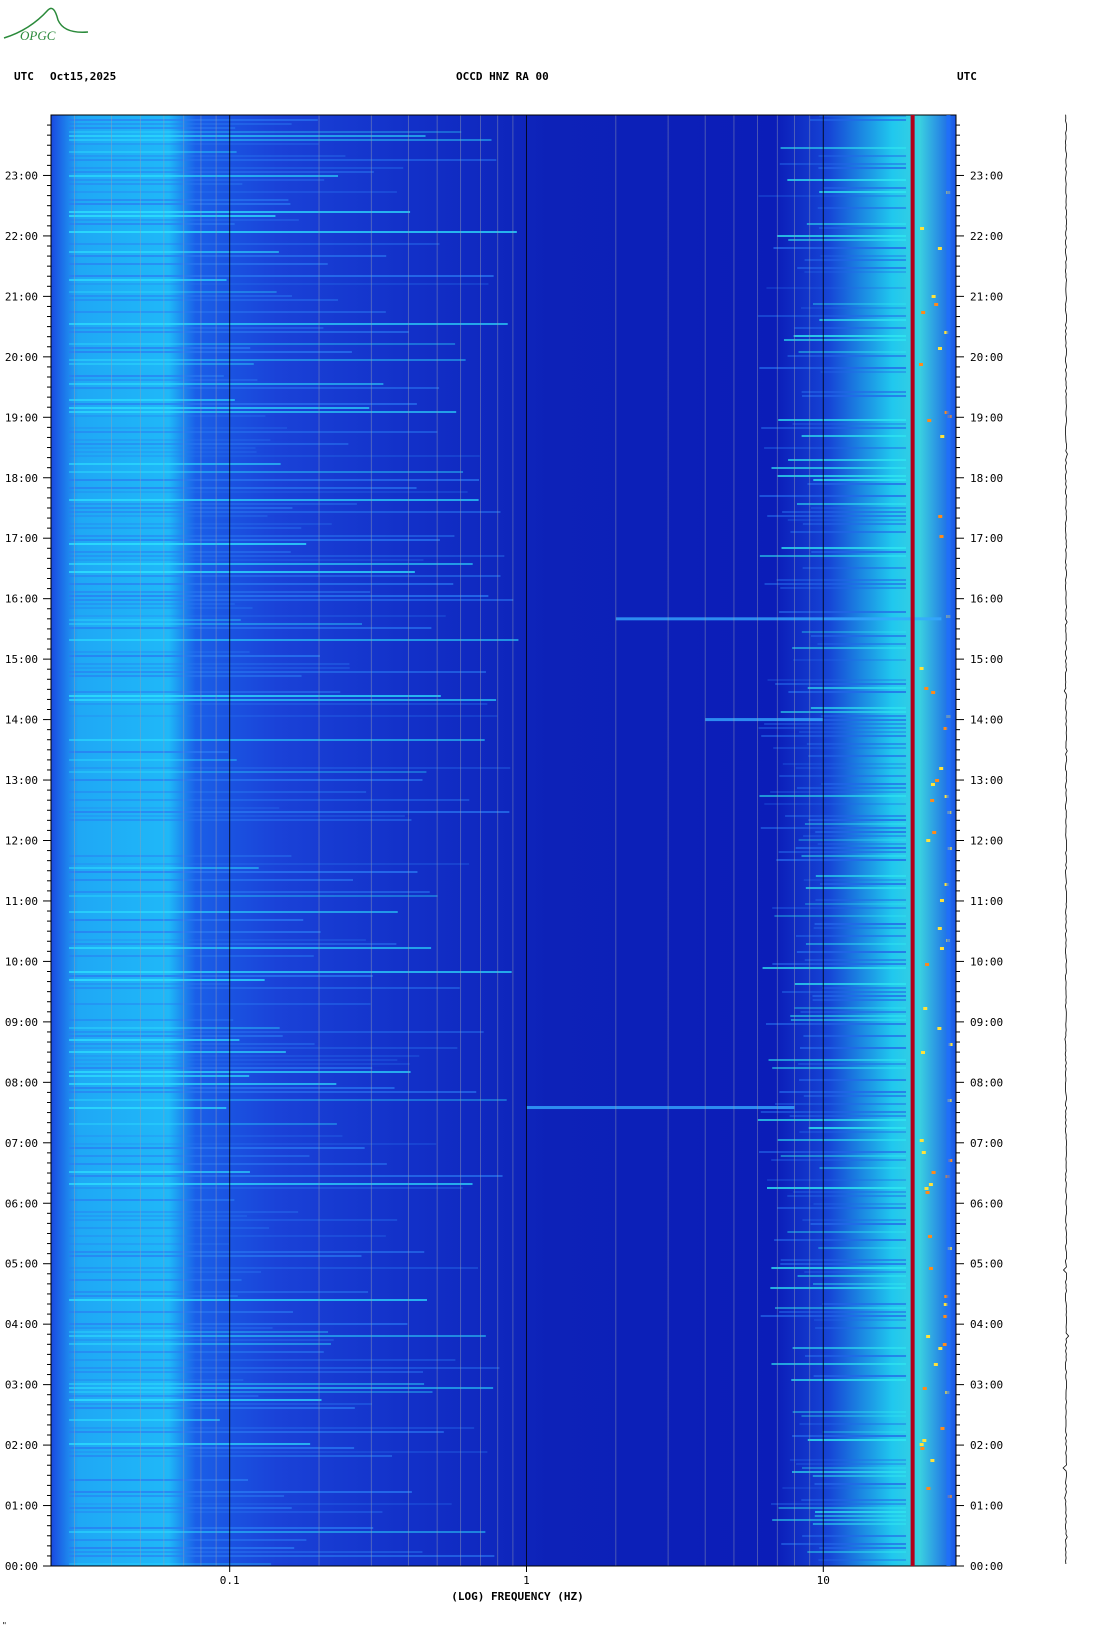  I want to click on y-tick-label-right: 04:00, so click(986, 1324).